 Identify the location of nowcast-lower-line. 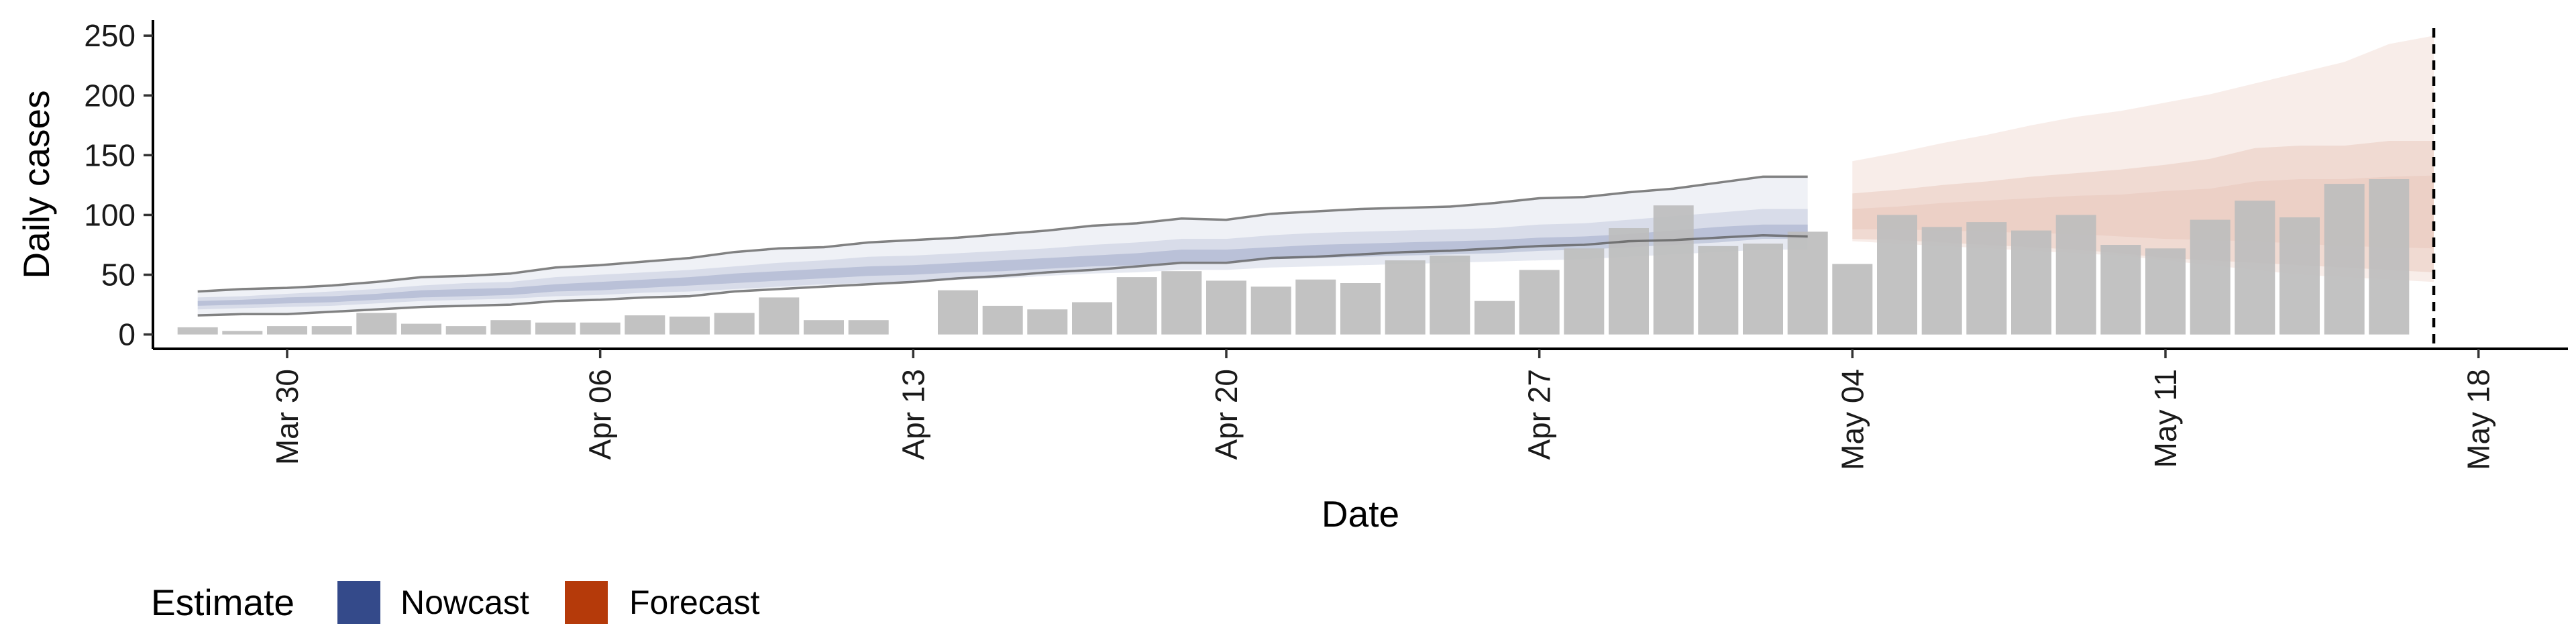
(1002, 275).